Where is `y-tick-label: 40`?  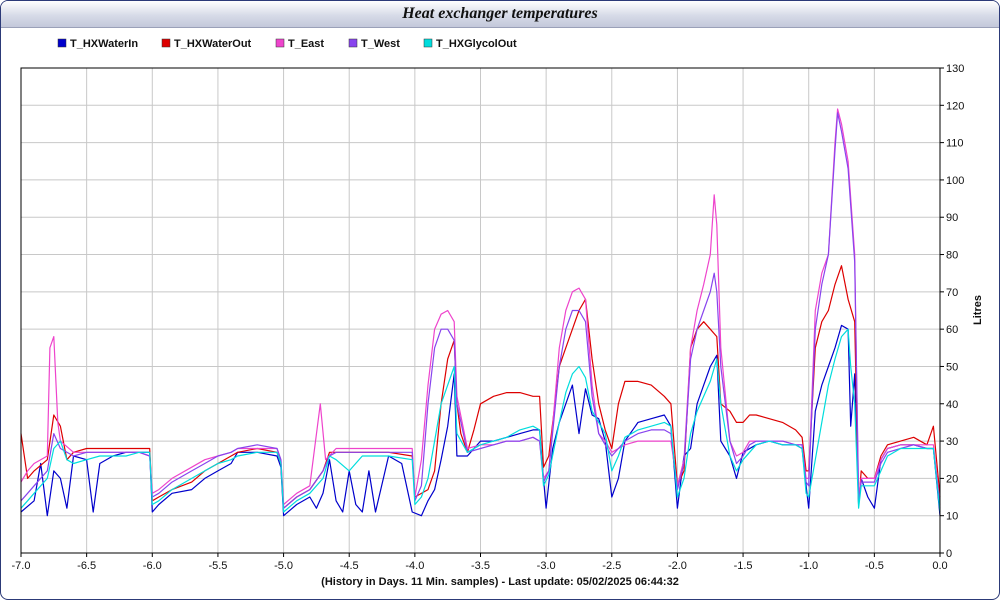
y-tick-label: 40 is located at coordinates (952, 405).